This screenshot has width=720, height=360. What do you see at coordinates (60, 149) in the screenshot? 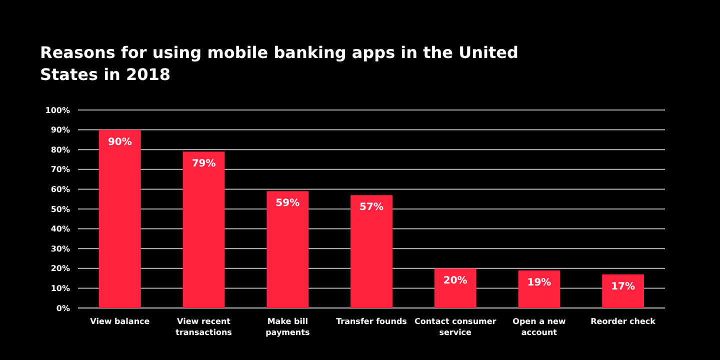
I see `y-tick-label: 80%` at bounding box center [60, 149].